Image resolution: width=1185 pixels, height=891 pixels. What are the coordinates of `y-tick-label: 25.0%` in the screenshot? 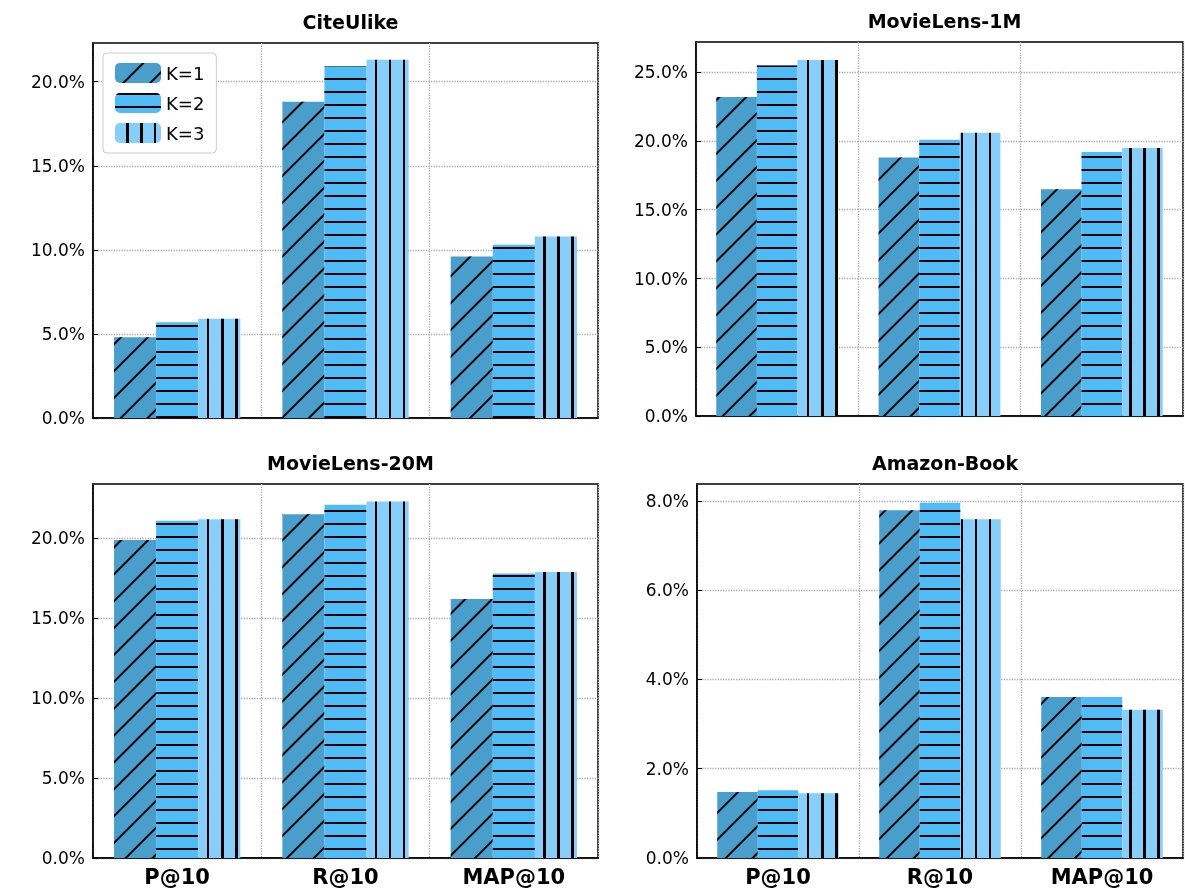 It's located at (660, 72).